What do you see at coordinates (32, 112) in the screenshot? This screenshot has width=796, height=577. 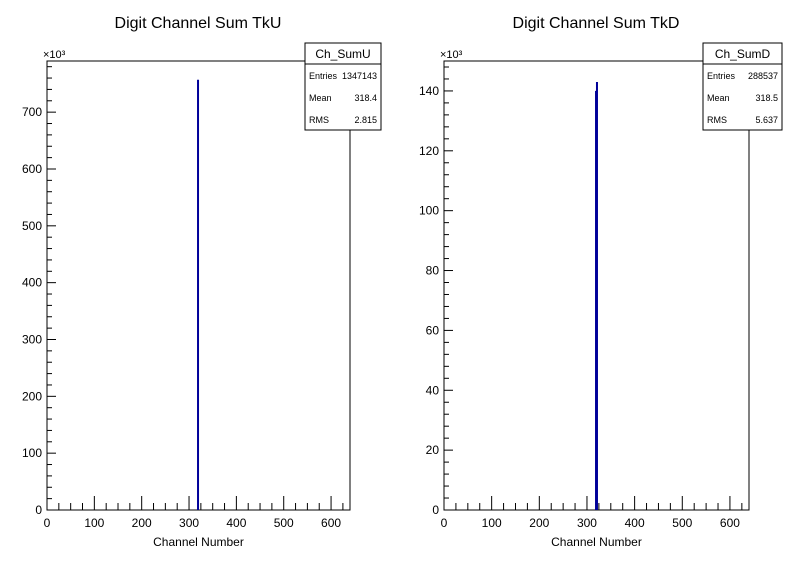 I see `y-tick-label: 700` at bounding box center [32, 112].